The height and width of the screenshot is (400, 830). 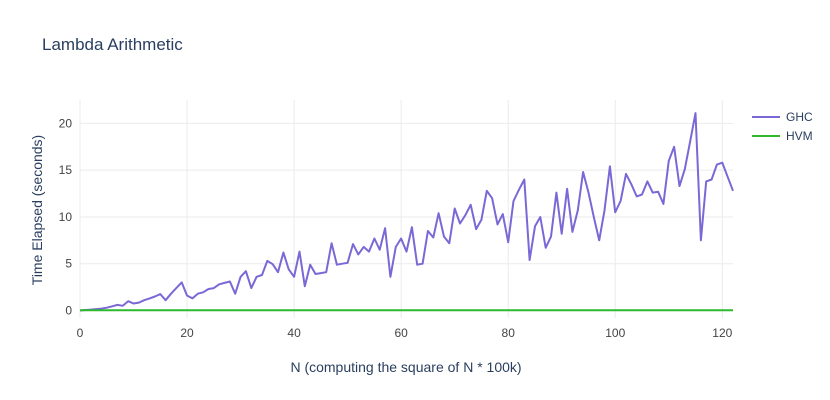 I want to click on y-tick-label: 20, so click(x=66, y=123).